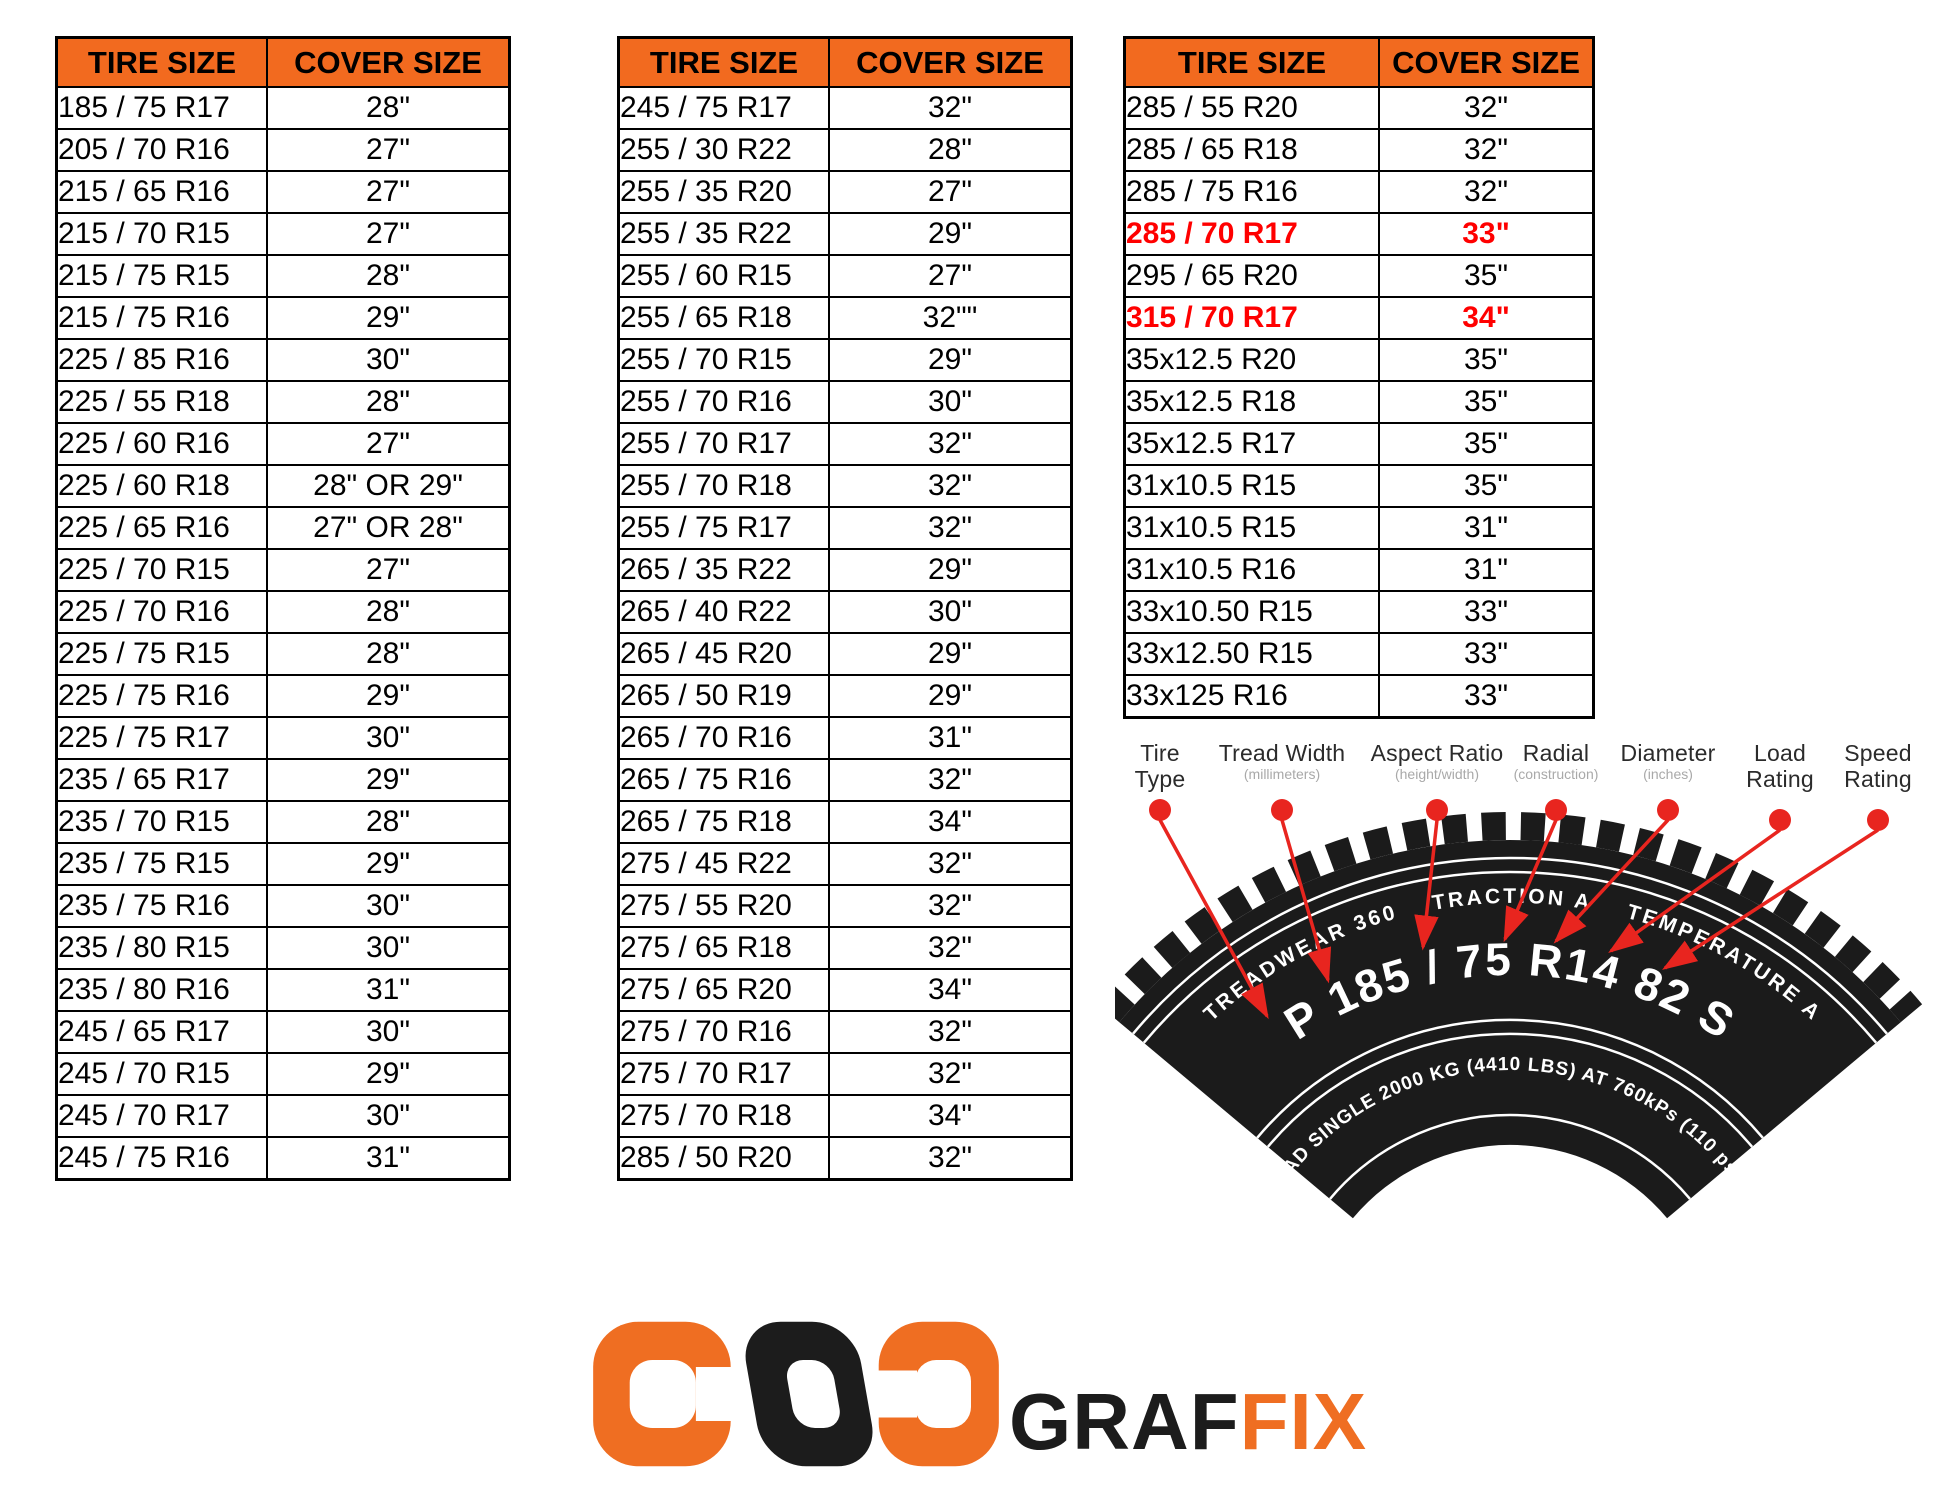  What do you see at coordinates (388, 528) in the screenshot?
I see `cover-size-cell: 27" OR 28"` at bounding box center [388, 528].